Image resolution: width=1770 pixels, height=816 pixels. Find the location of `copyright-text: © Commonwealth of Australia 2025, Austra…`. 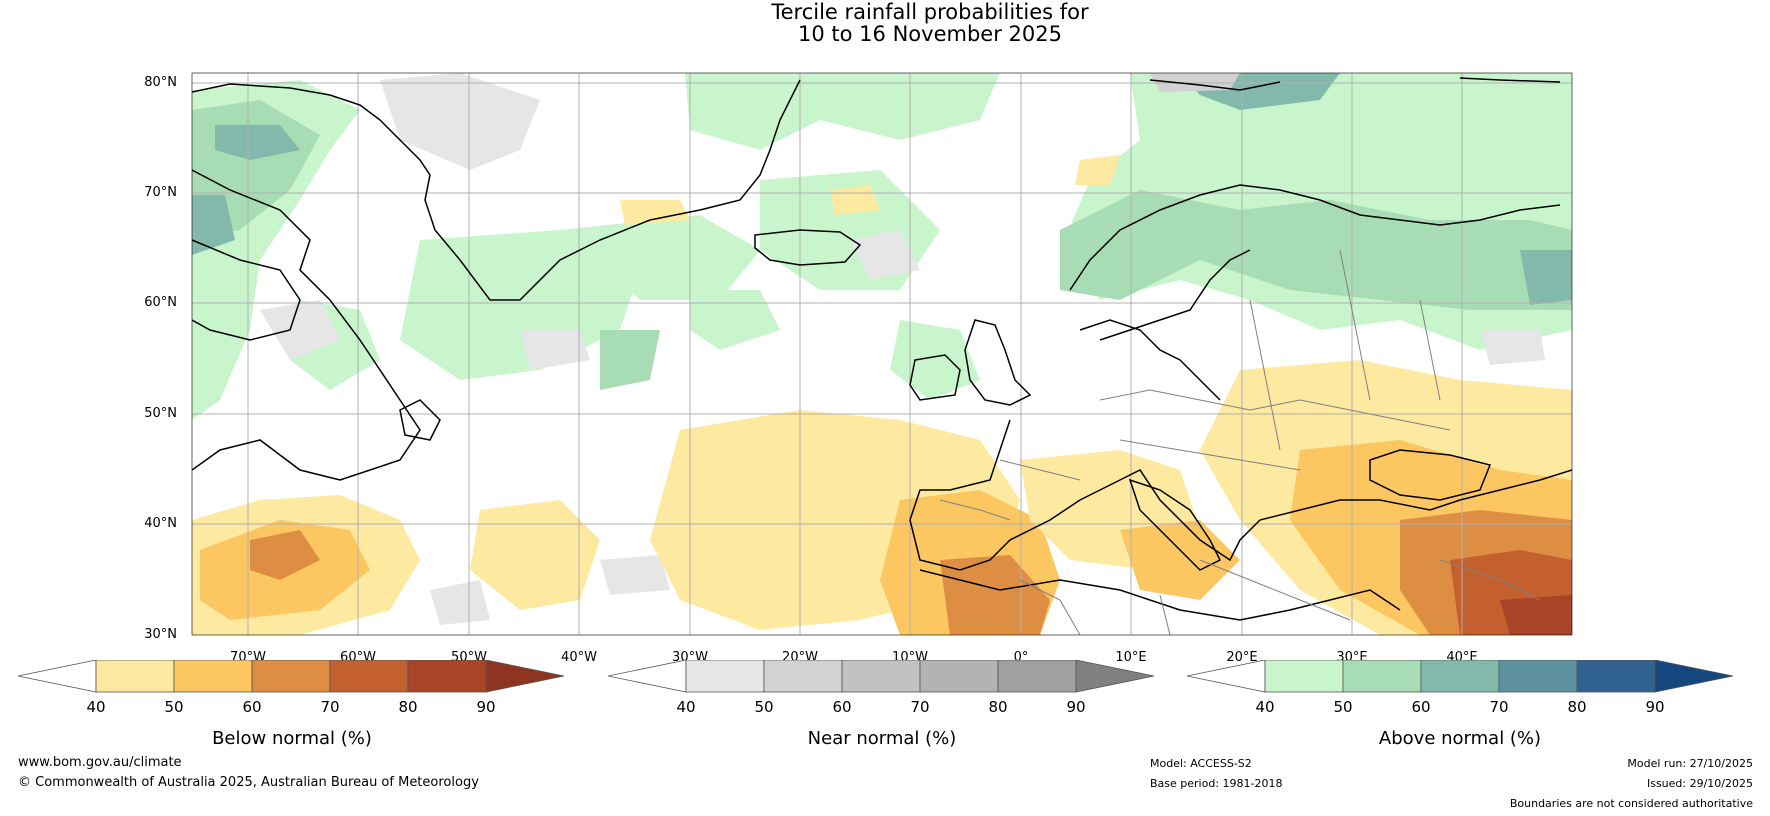

copyright-text: © Commonwealth of Australia 2025, Austra… is located at coordinates (248, 782).